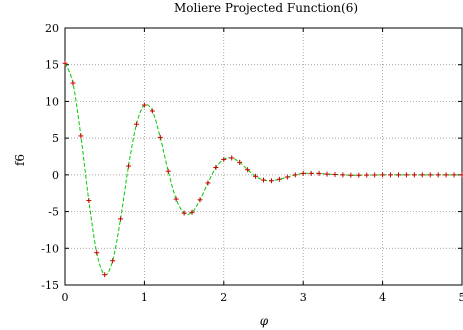 The width and height of the screenshot is (463, 330). What do you see at coordinates (266, 8) in the screenshot?
I see `chart-title: Moliere Projected Function(6)` at bounding box center [266, 8].